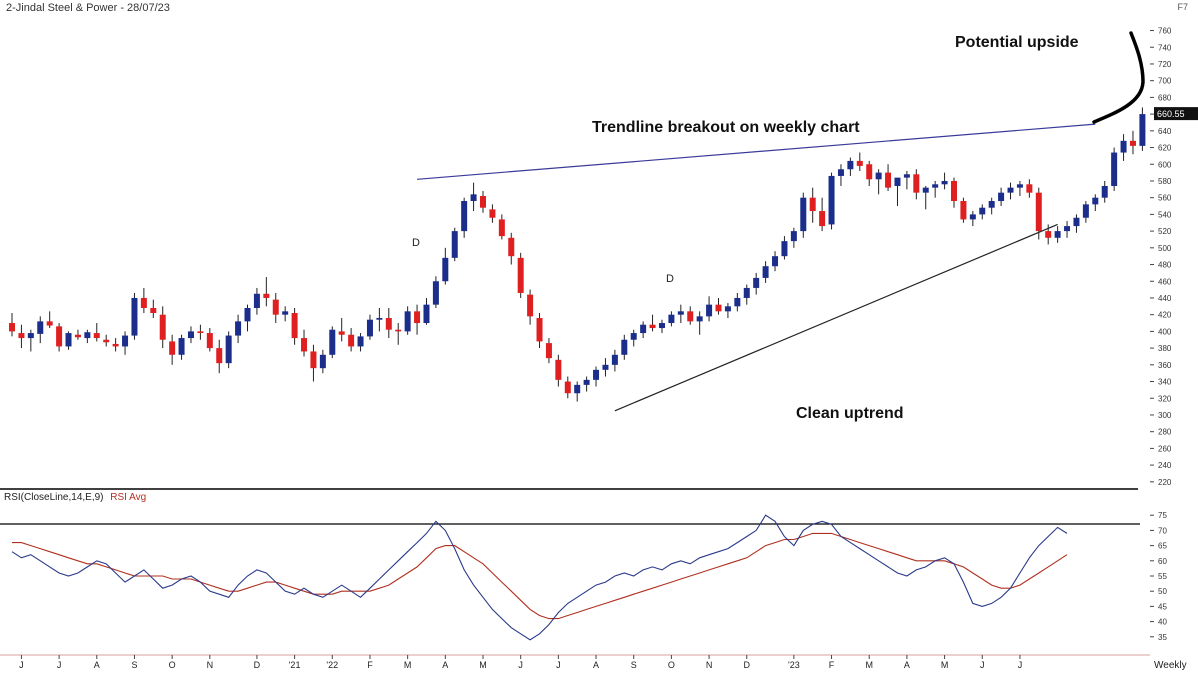 The height and width of the screenshot is (675, 1198). I want to click on price-tag-label: 660.55, so click(1171, 114).